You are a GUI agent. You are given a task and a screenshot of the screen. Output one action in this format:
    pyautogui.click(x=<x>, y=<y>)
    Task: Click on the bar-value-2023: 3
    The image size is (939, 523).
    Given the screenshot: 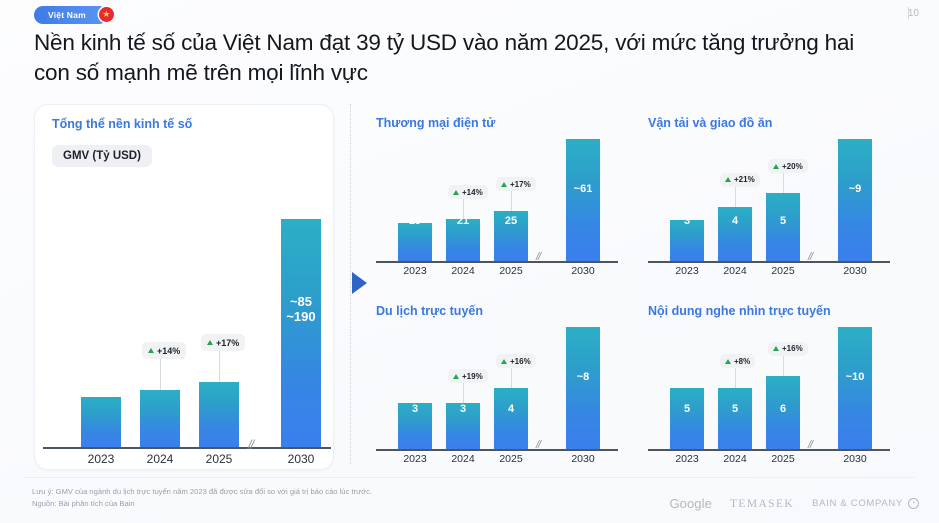 What is the action you would take?
    pyautogui.click(x=687, y=221)
    